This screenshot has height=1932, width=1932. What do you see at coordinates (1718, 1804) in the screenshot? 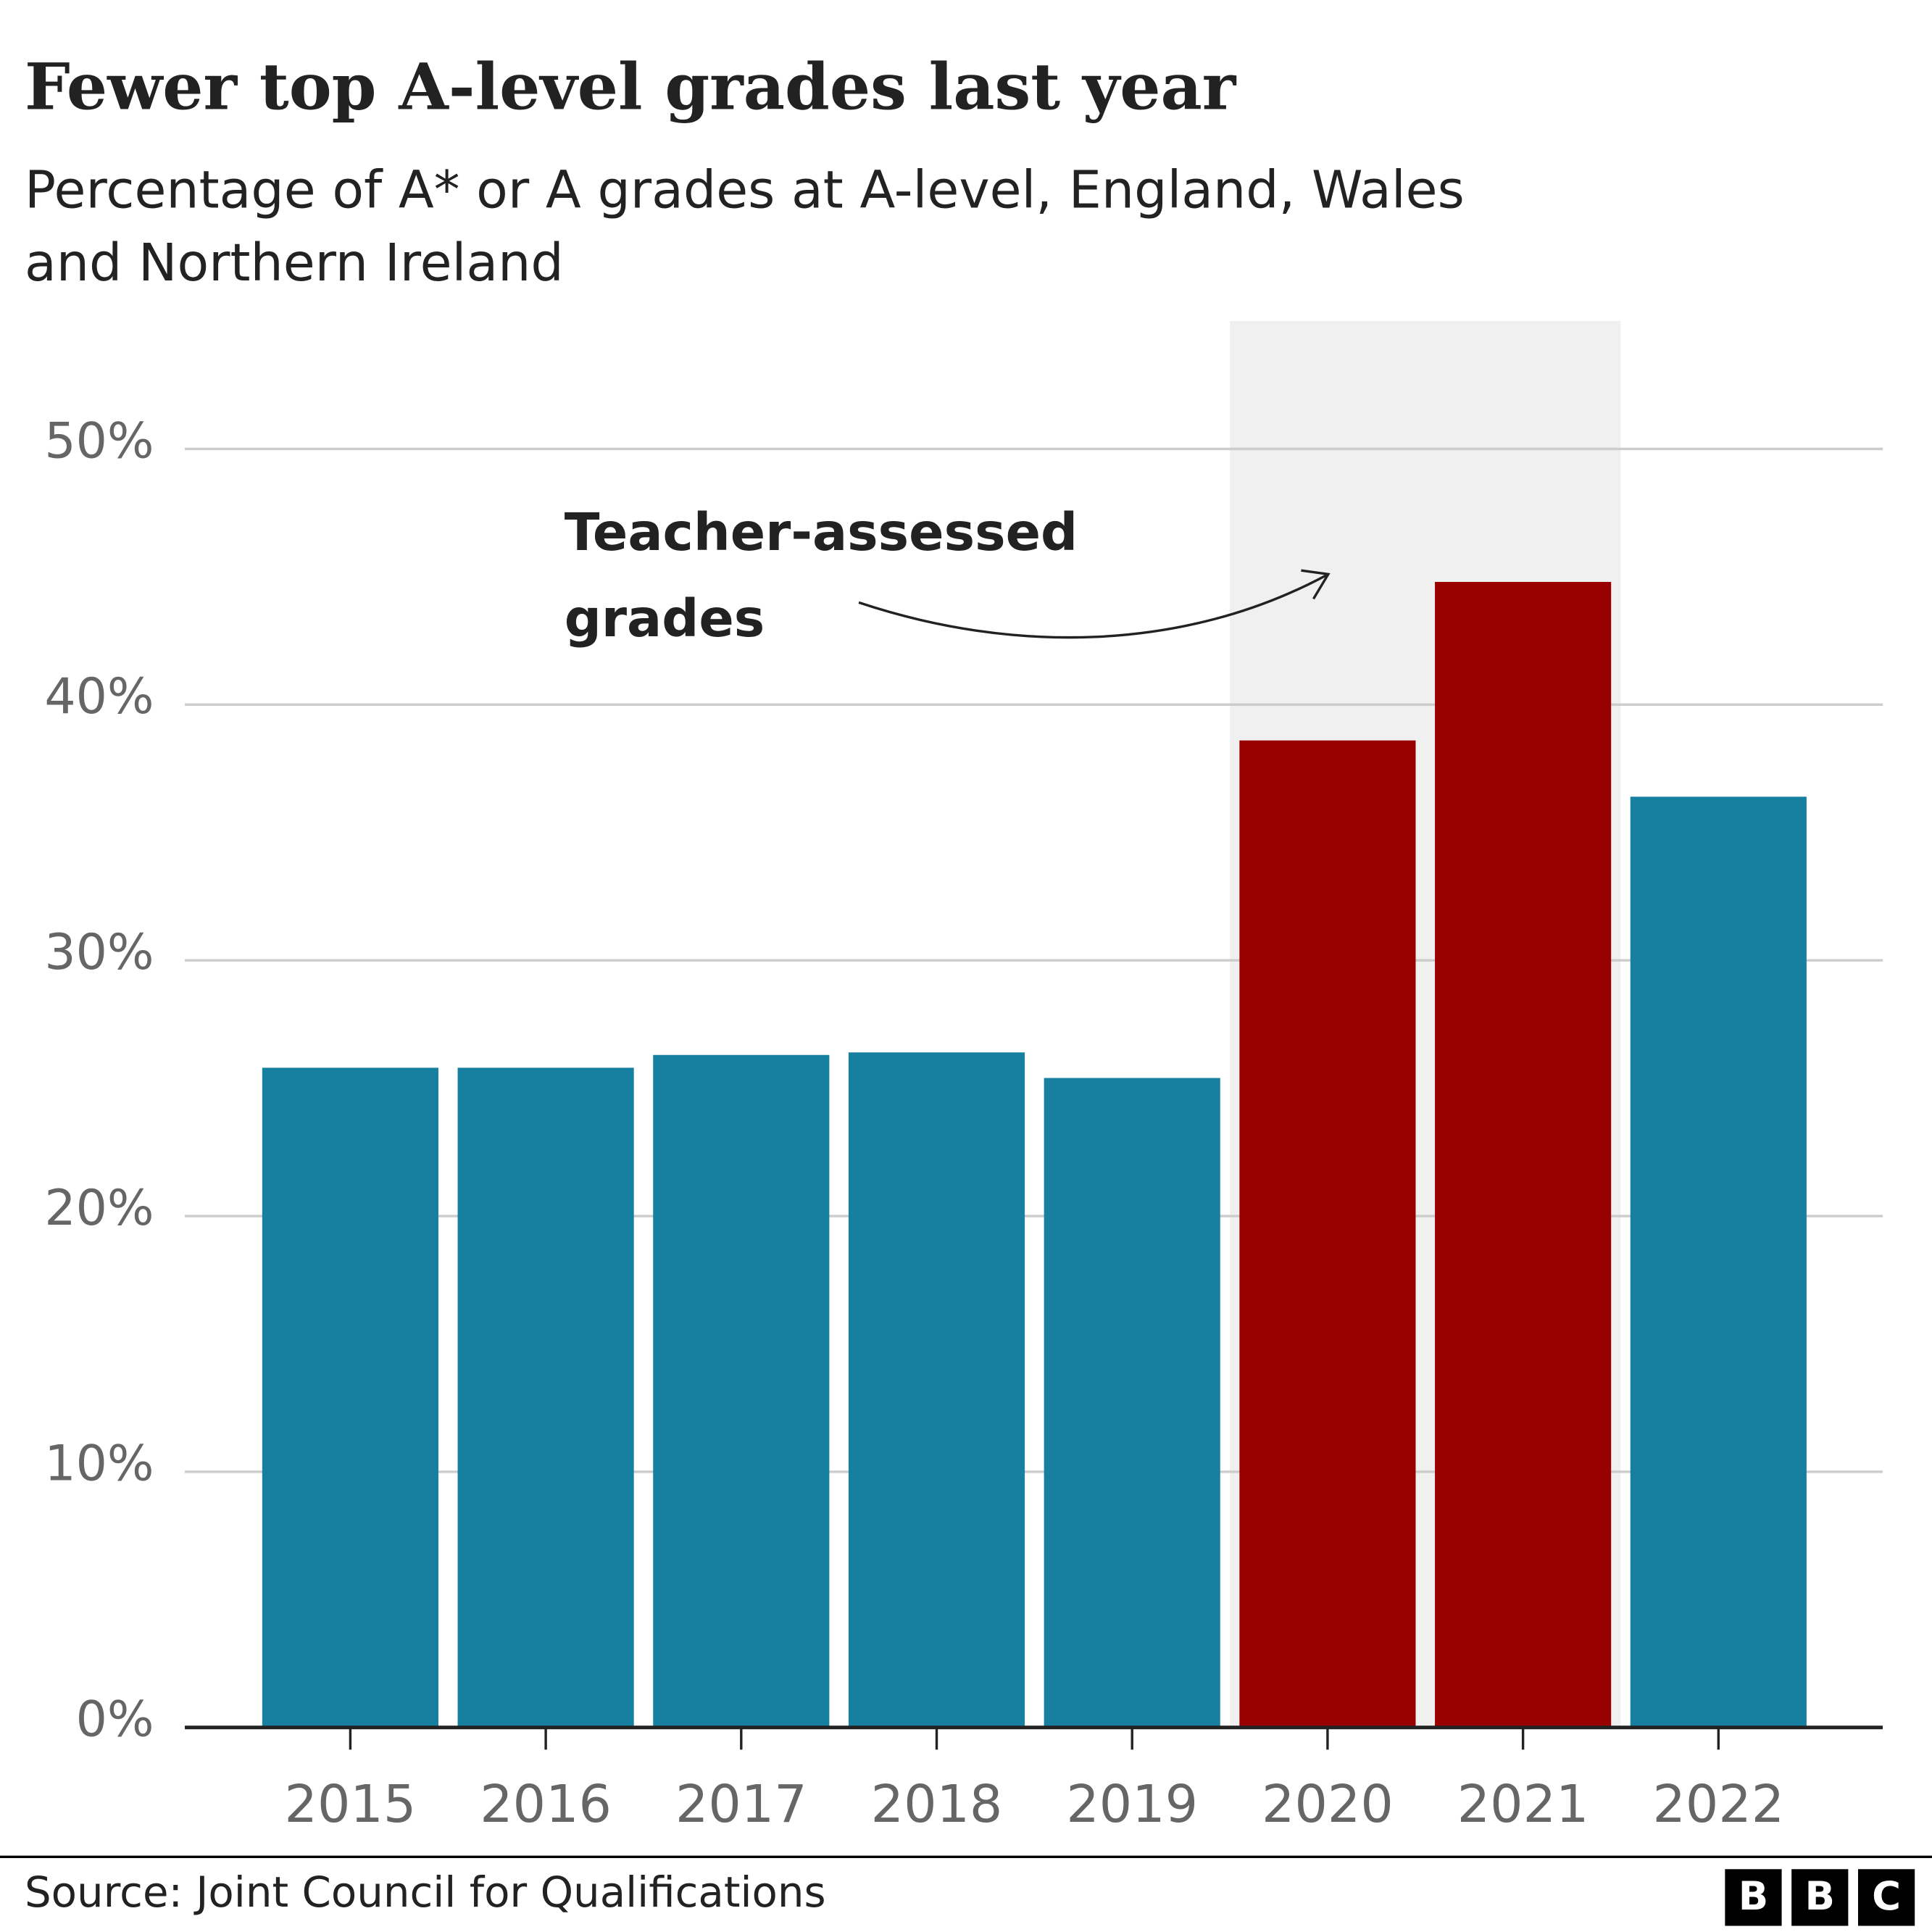
I see `x-tick-label: 2022` at bounding box center [1718, 1804].